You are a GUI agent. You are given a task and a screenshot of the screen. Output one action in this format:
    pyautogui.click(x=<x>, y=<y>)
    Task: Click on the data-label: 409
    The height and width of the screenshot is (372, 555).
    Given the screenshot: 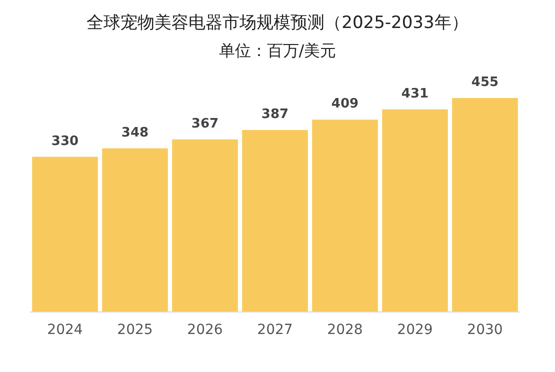 What is the action you would take?
    pyautogui.click(x=345, y=104)
    